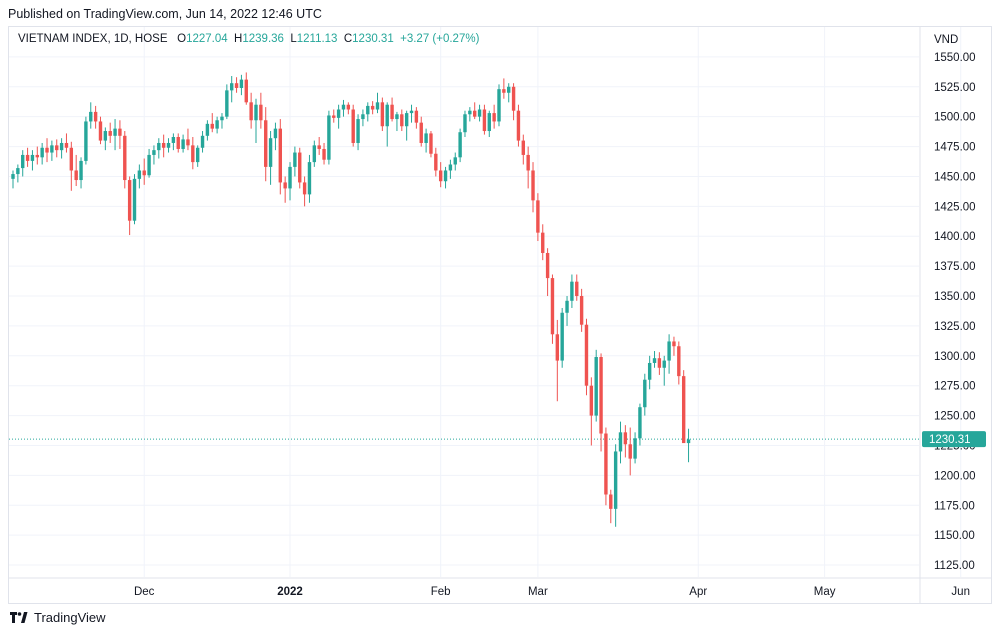 The image size is (1000, 636). I want to click on footer-brand: TradingView, so click(58, 617).